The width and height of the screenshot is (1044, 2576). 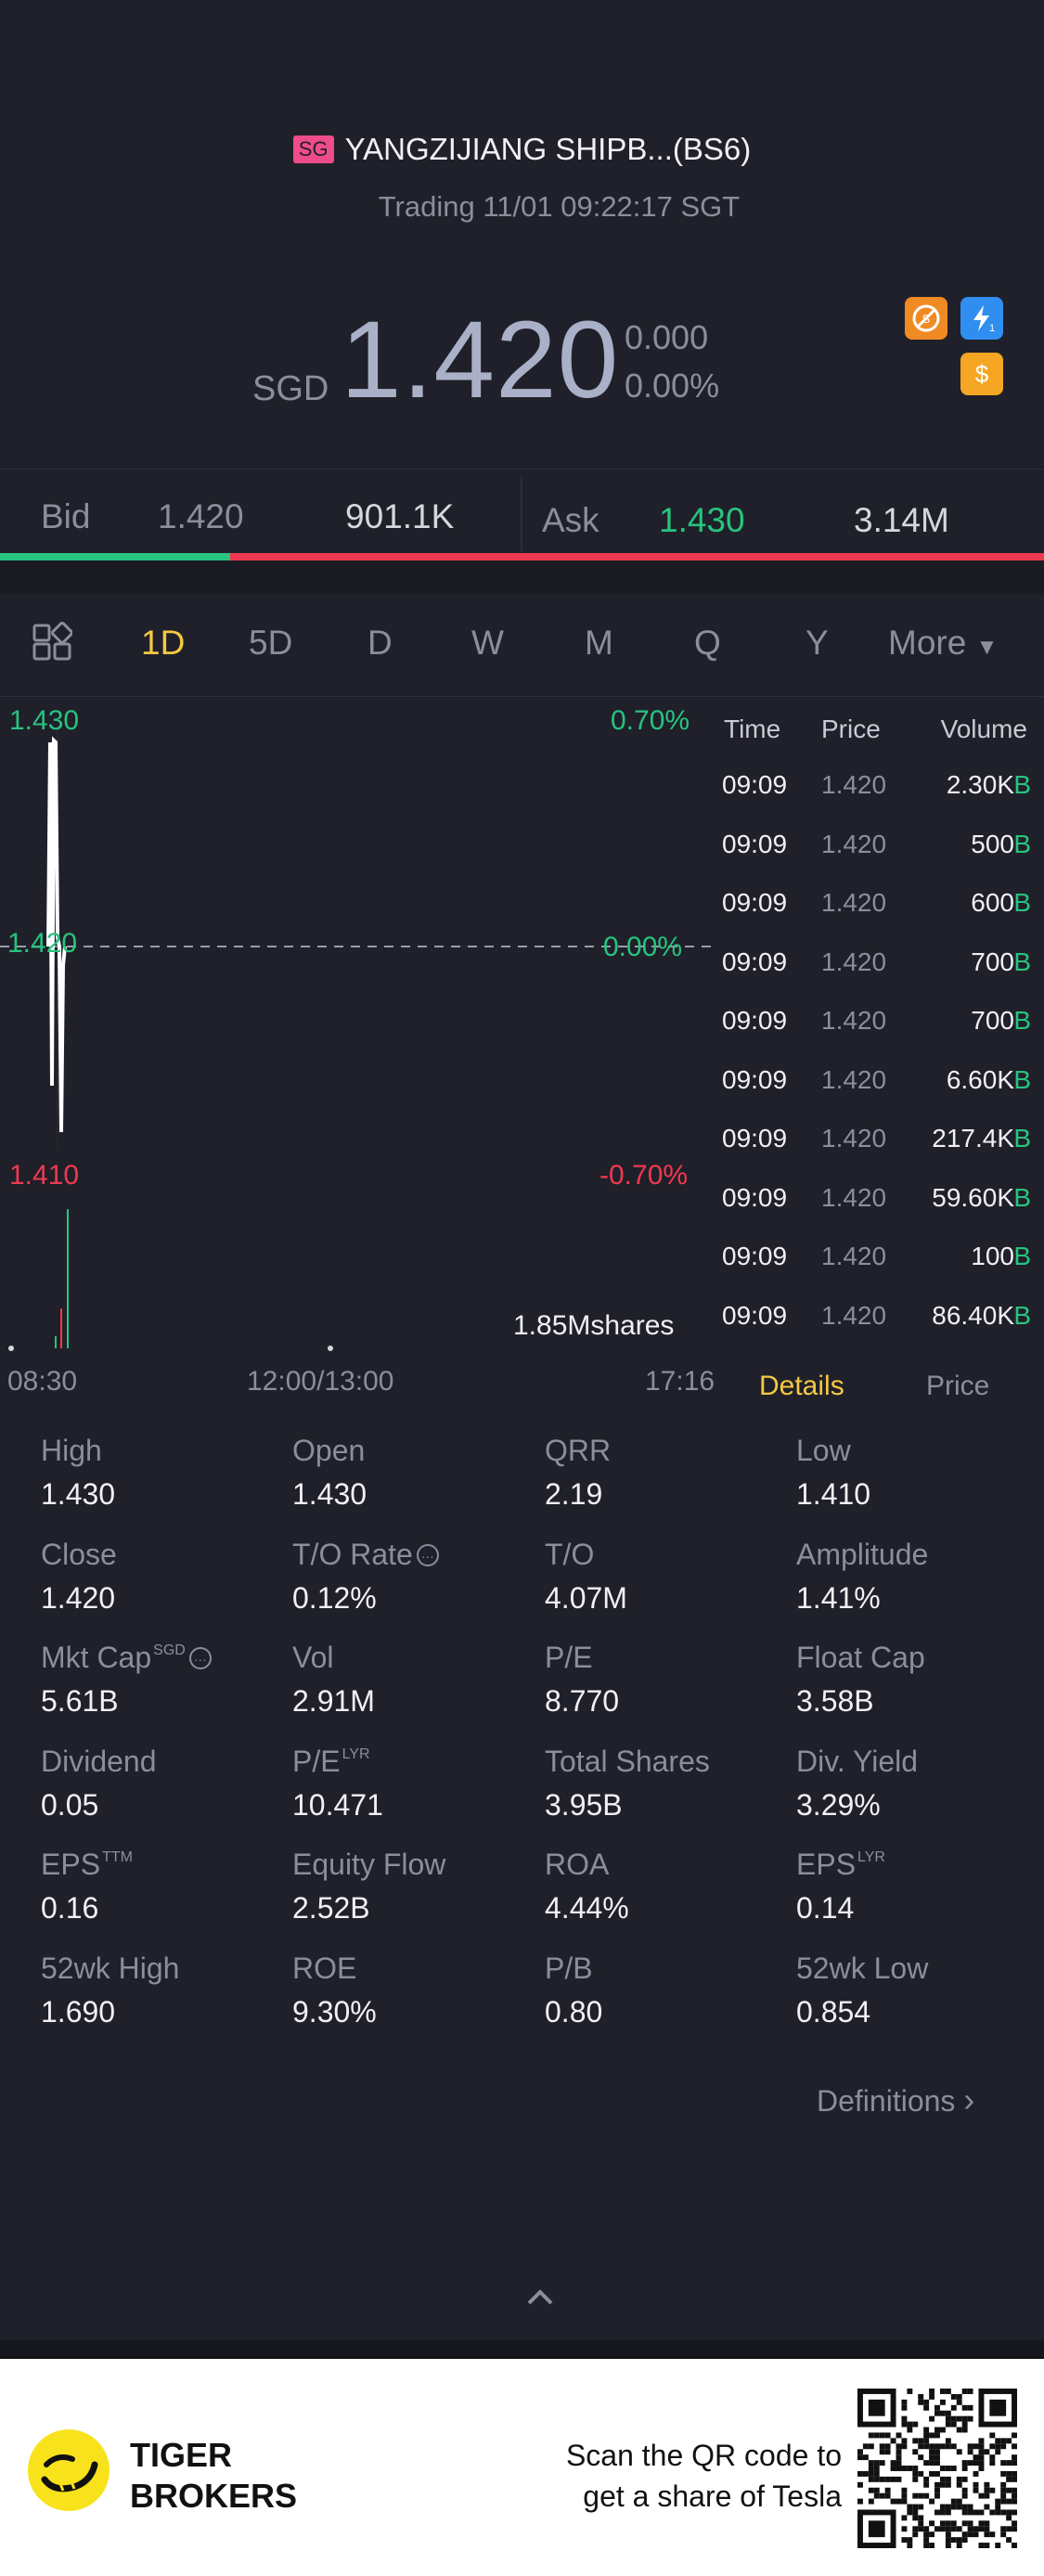 I want to click on tab-price: Price, so click(x=958, y=1386).